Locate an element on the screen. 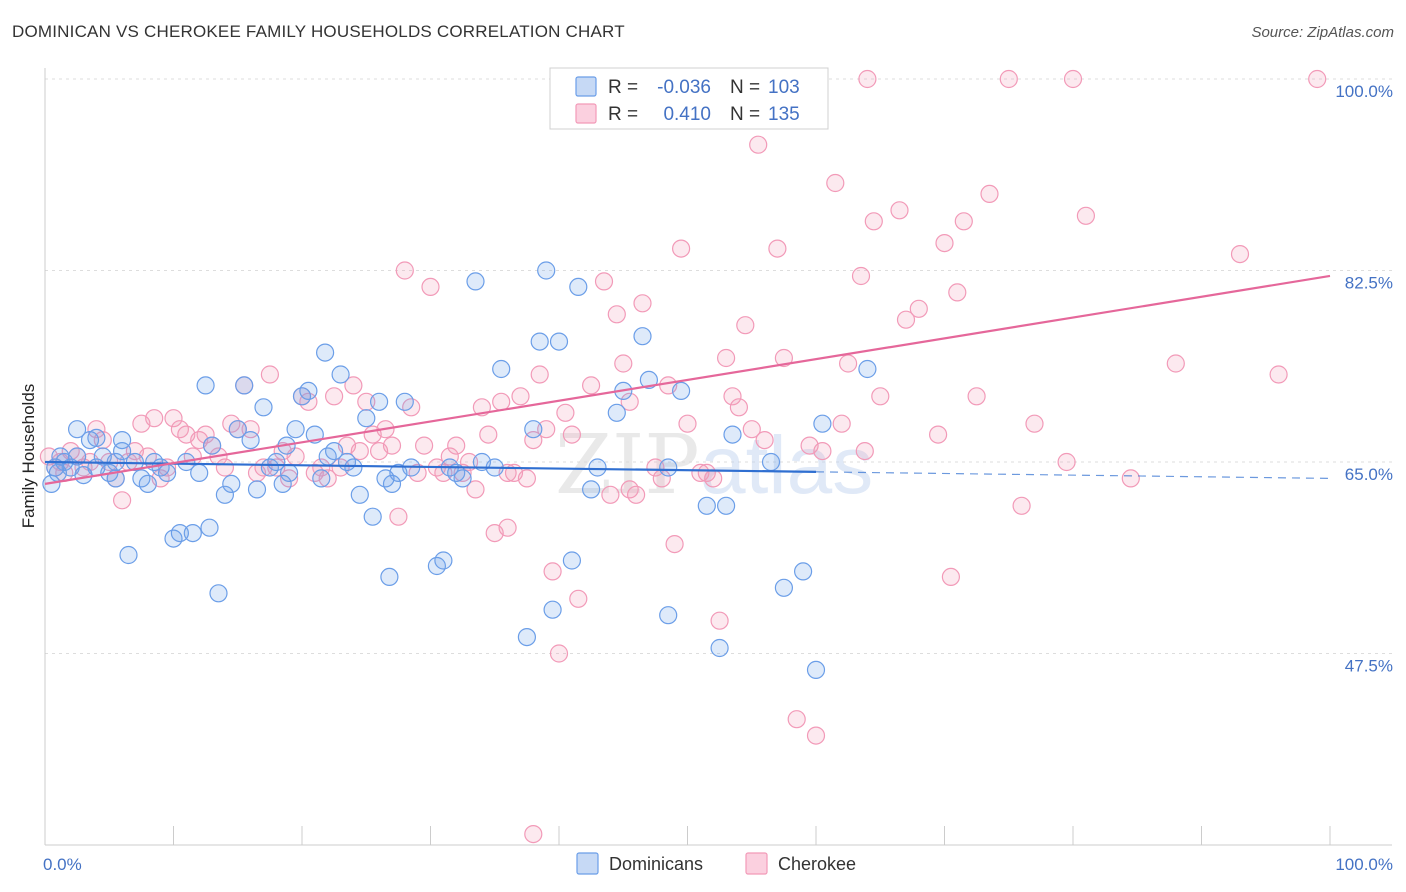 The width and height of the screenshot is (1406, 892). legend-r-value-2: 0.410 is located at coordinates (687, 114).